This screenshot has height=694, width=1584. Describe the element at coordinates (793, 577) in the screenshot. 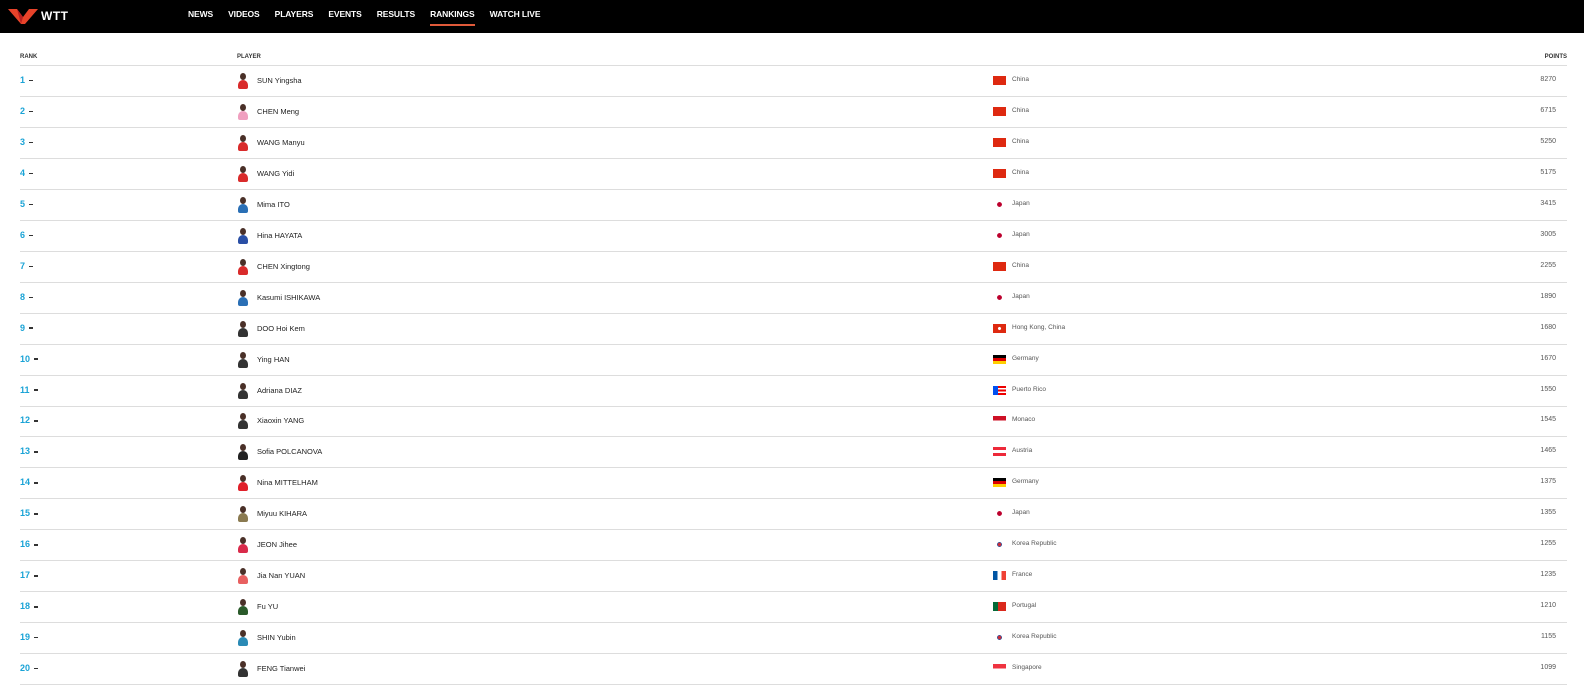

I see `table-row: 17 Jia Nan YUAN France 1235` at that location.